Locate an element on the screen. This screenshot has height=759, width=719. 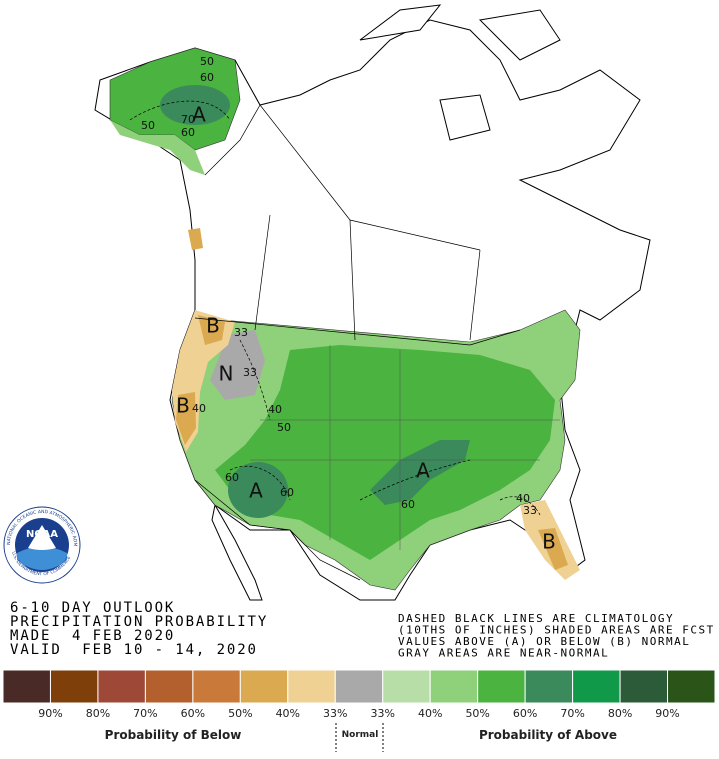
map-label: N is located at coordinates (226, 374).